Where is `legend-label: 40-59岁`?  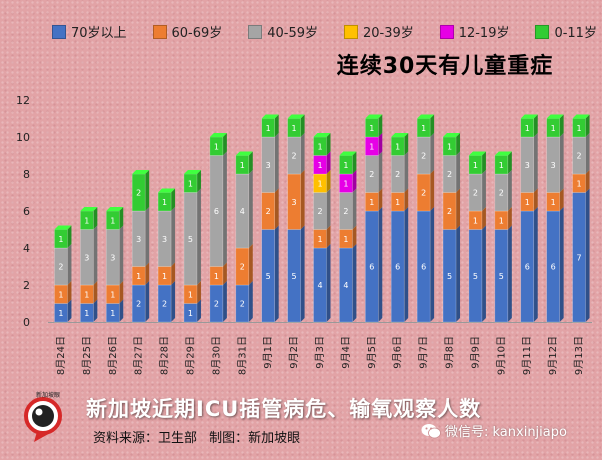 legend-label: 40-59岁 is located at coordinates (293, 33).